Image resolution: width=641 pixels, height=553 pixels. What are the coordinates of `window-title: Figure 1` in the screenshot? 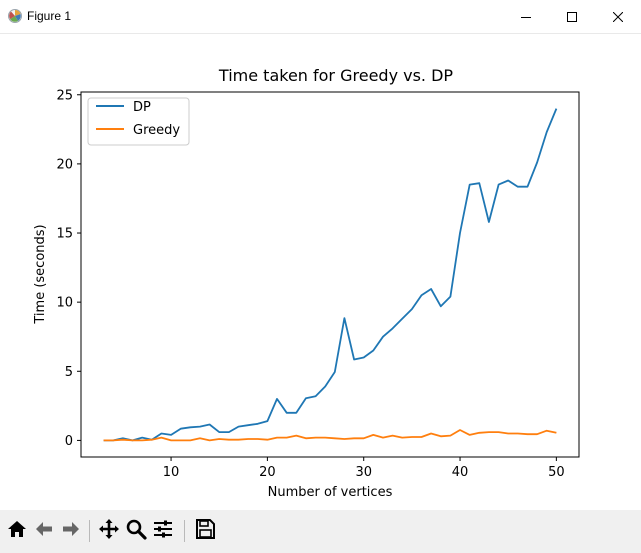 It's located at (49, 16).